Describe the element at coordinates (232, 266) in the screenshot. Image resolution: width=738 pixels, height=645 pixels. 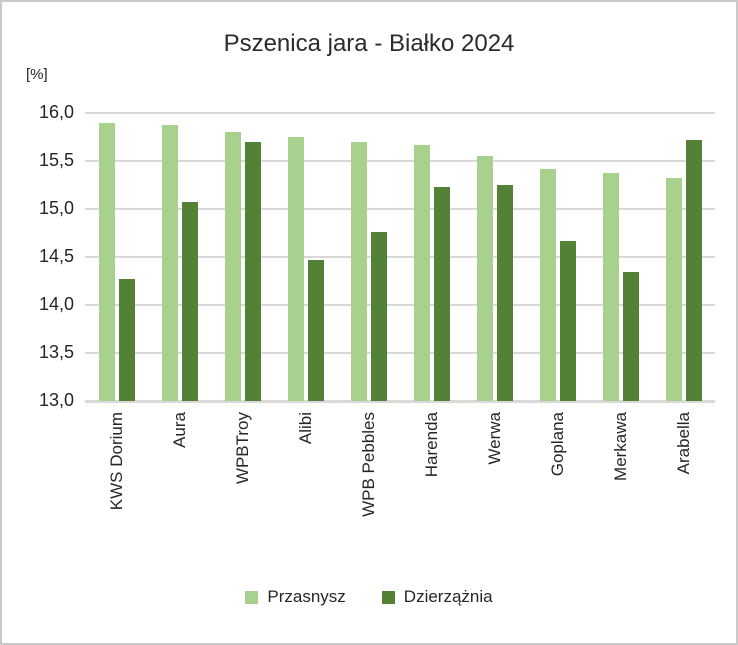
I see `bar-przasnysz-wpbtroy` at that location.